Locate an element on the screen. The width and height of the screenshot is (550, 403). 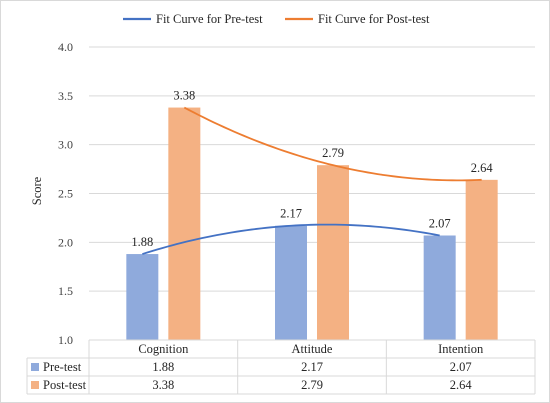
bar-post-test-intention is located at coordinates (481, 259).